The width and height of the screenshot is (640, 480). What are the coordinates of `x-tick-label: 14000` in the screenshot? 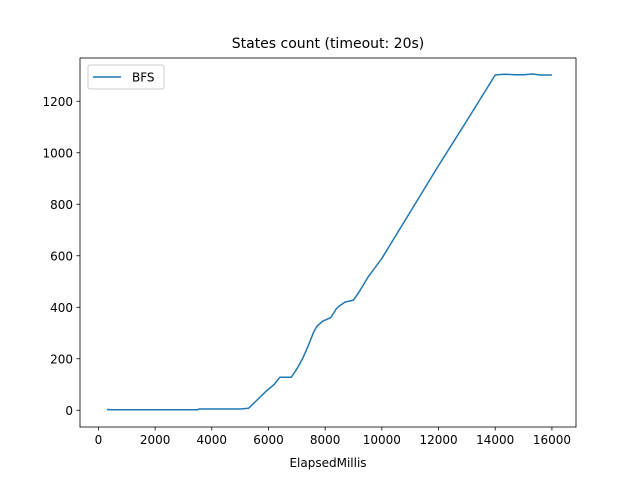 It's located at (495, 440).